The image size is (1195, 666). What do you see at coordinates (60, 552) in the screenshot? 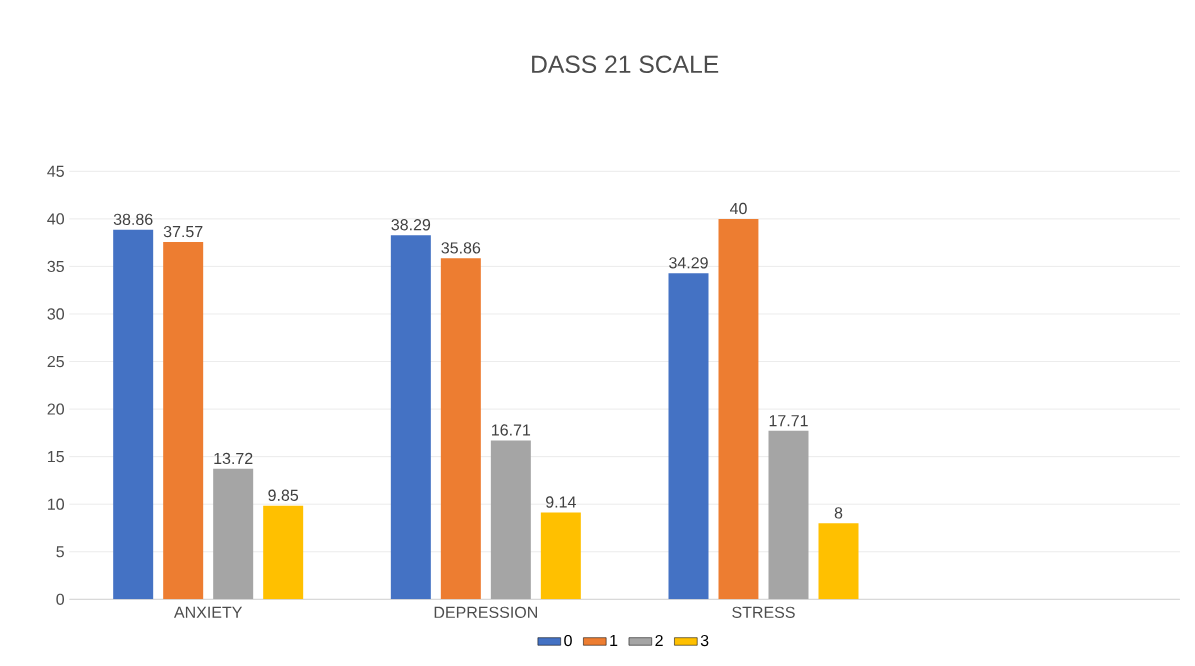
I see `y-tick-label: 5` at bounding box center [60, 552].